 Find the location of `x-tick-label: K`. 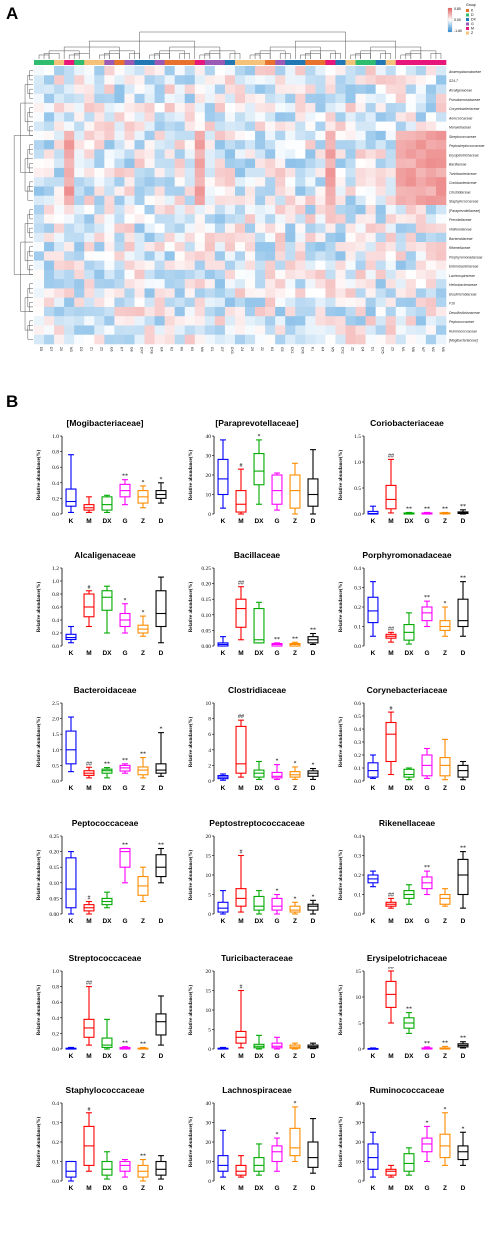

x-tick-label: K is located at coordinates (71, 653).